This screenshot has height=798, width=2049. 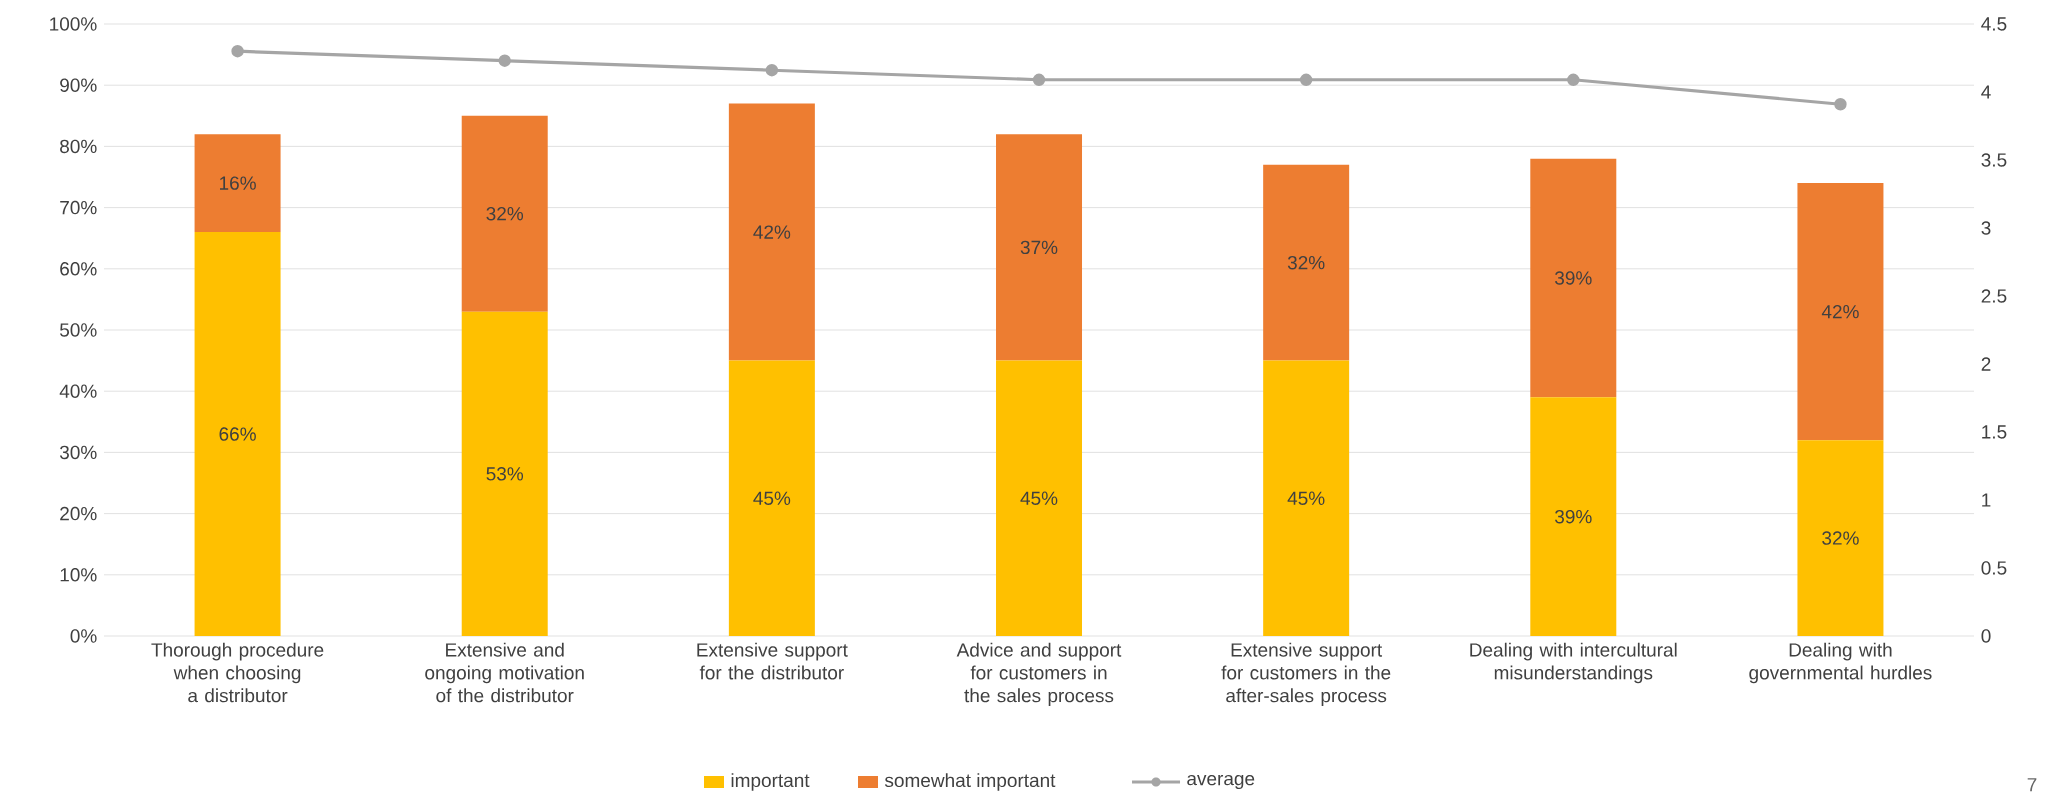 What do you see at coordinates (78, 330) in the screenshot?
I see `y-tick-label: 50%` at bounding box center [78, 330].